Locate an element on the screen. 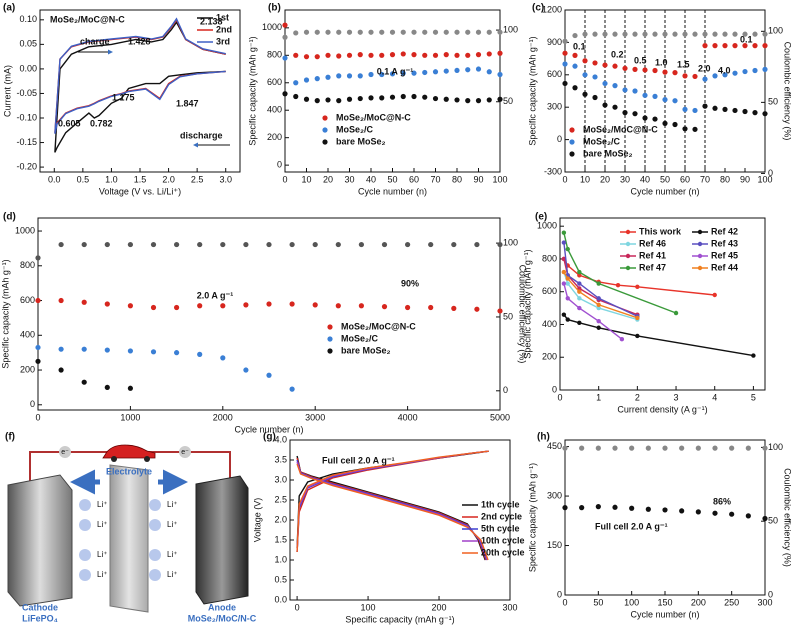 The image size is (792, 628). x-tick-label: 0 is located at coordinates (564, 179).